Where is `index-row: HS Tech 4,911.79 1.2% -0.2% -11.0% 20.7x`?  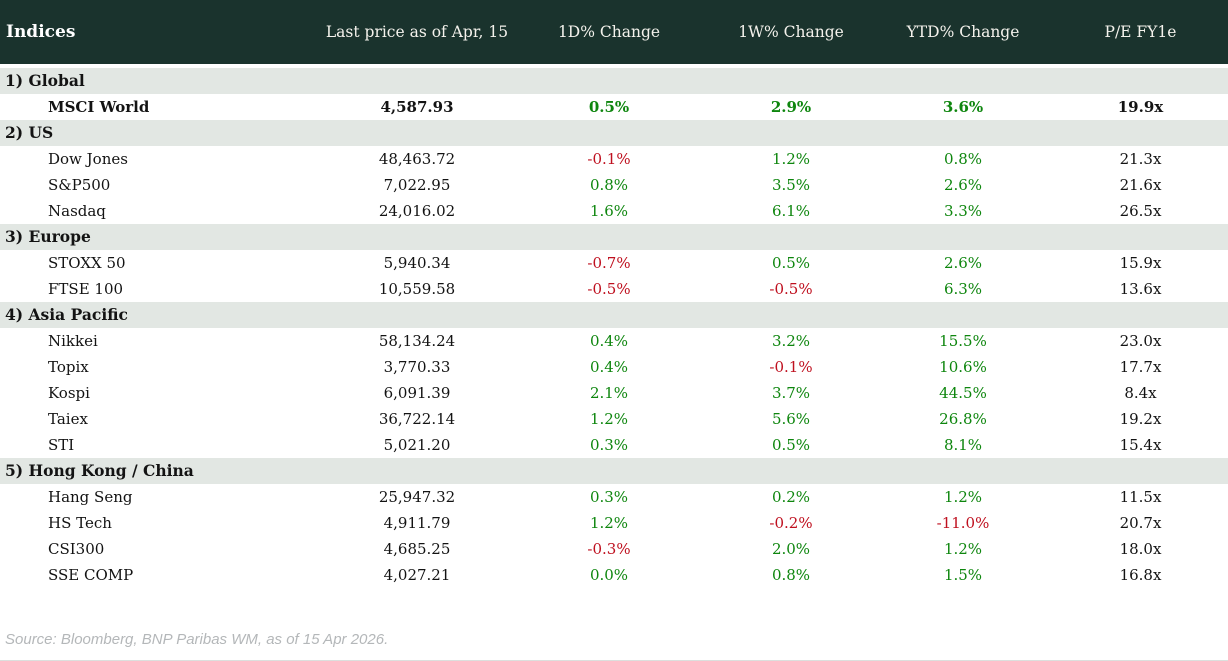 index-row: HS Tech 4,911.79 1.2% -0.2% -11.0% 20.7x is located at coordinates (614, 523).